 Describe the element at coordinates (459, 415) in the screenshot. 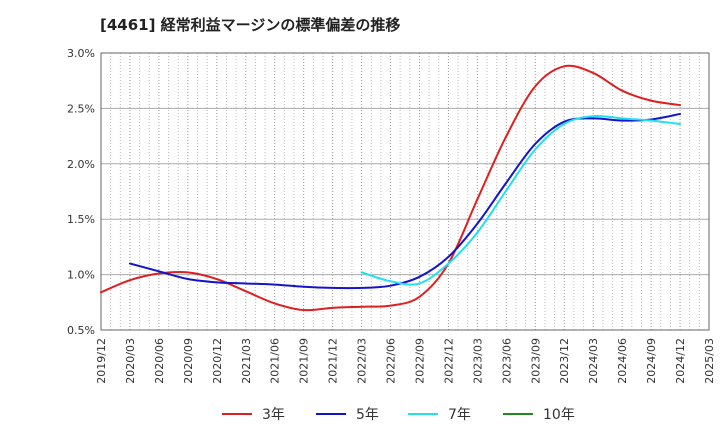

I see `legend-label-2: 7年` at that location.